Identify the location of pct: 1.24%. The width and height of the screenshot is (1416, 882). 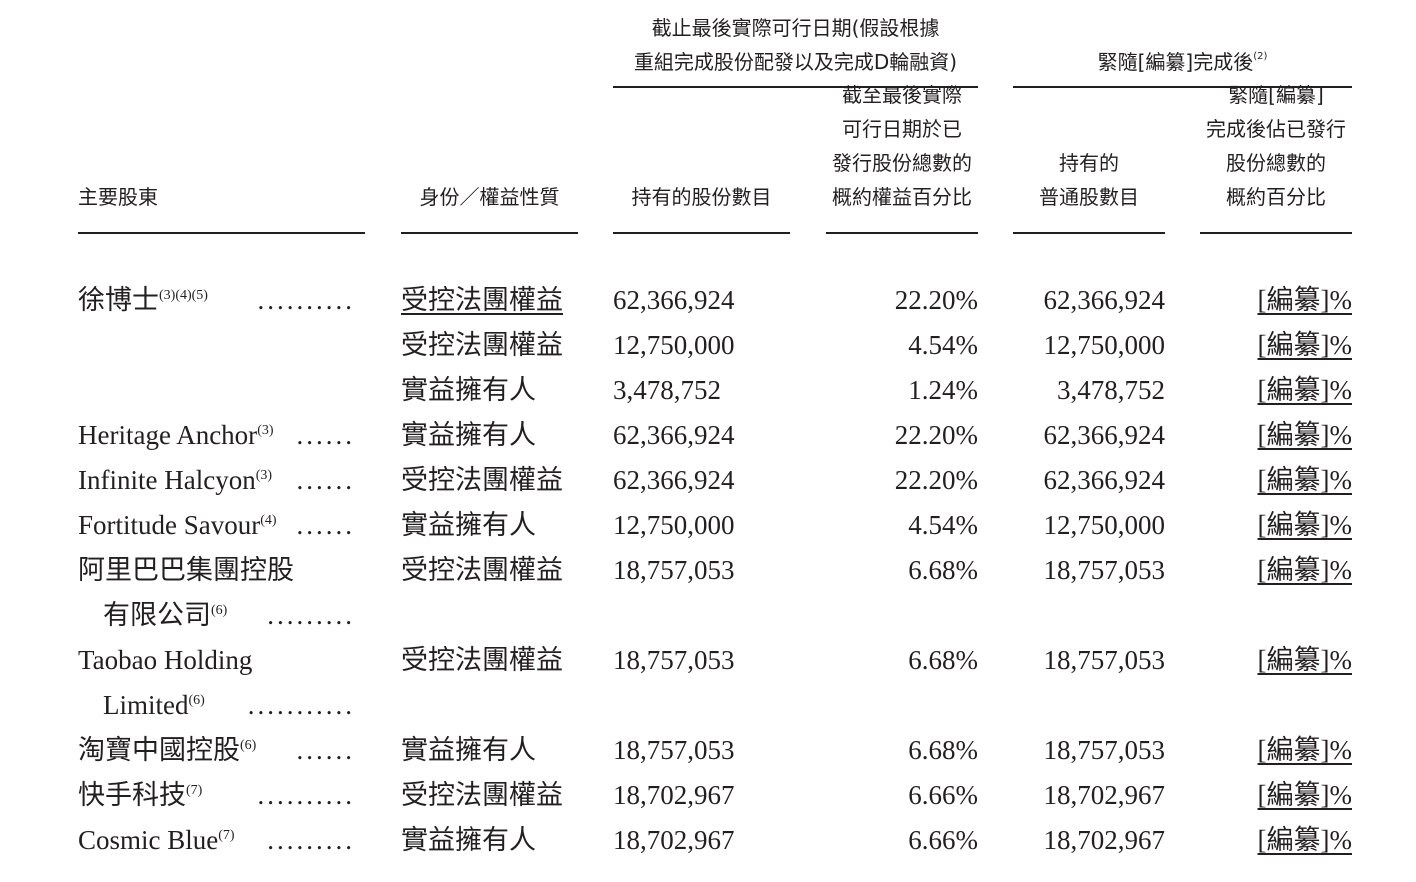
(943, 390).